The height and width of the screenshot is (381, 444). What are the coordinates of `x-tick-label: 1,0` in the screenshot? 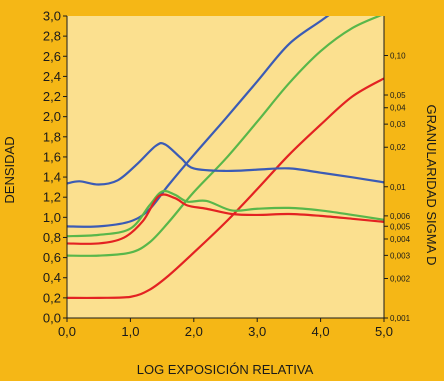 It's located at (130, 331).